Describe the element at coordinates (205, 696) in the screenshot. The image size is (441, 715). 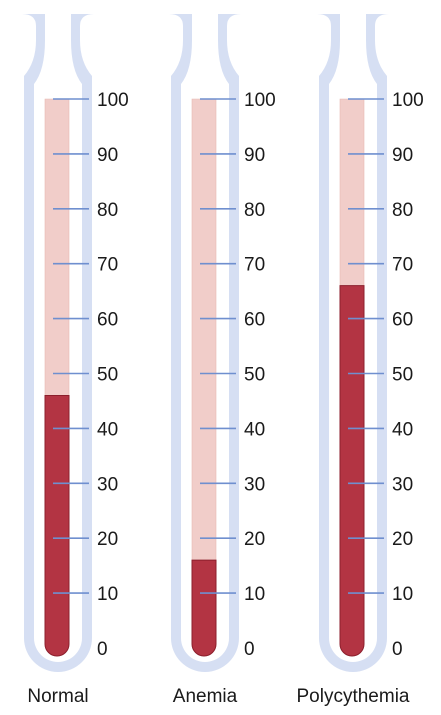
I see `tube-label: Anemia` at that location.